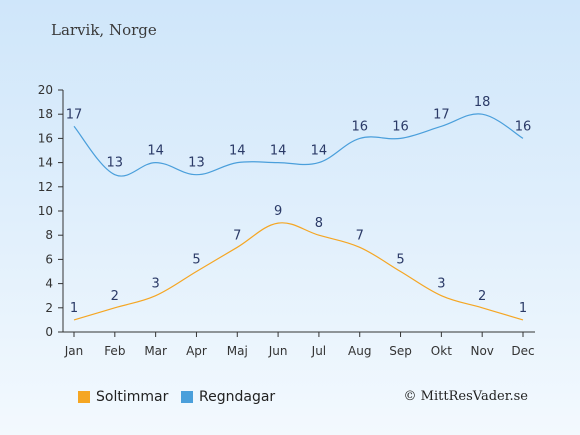  Describe the element at coordinates (132, 397) in the screenshot. I see `legend-label-soltimmar: Soltimmar` at that location.